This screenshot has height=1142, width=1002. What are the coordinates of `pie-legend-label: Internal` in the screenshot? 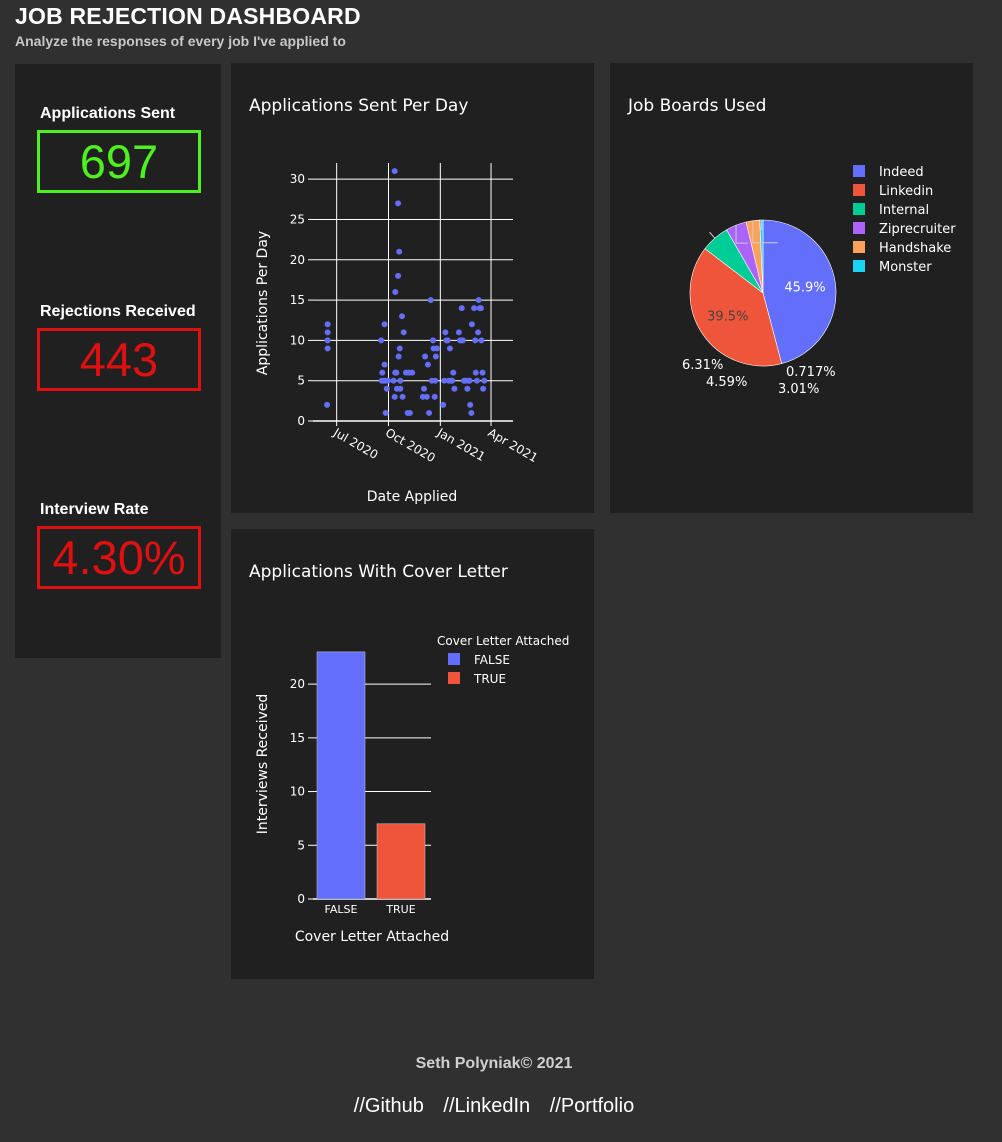 It's located at (904, 210).